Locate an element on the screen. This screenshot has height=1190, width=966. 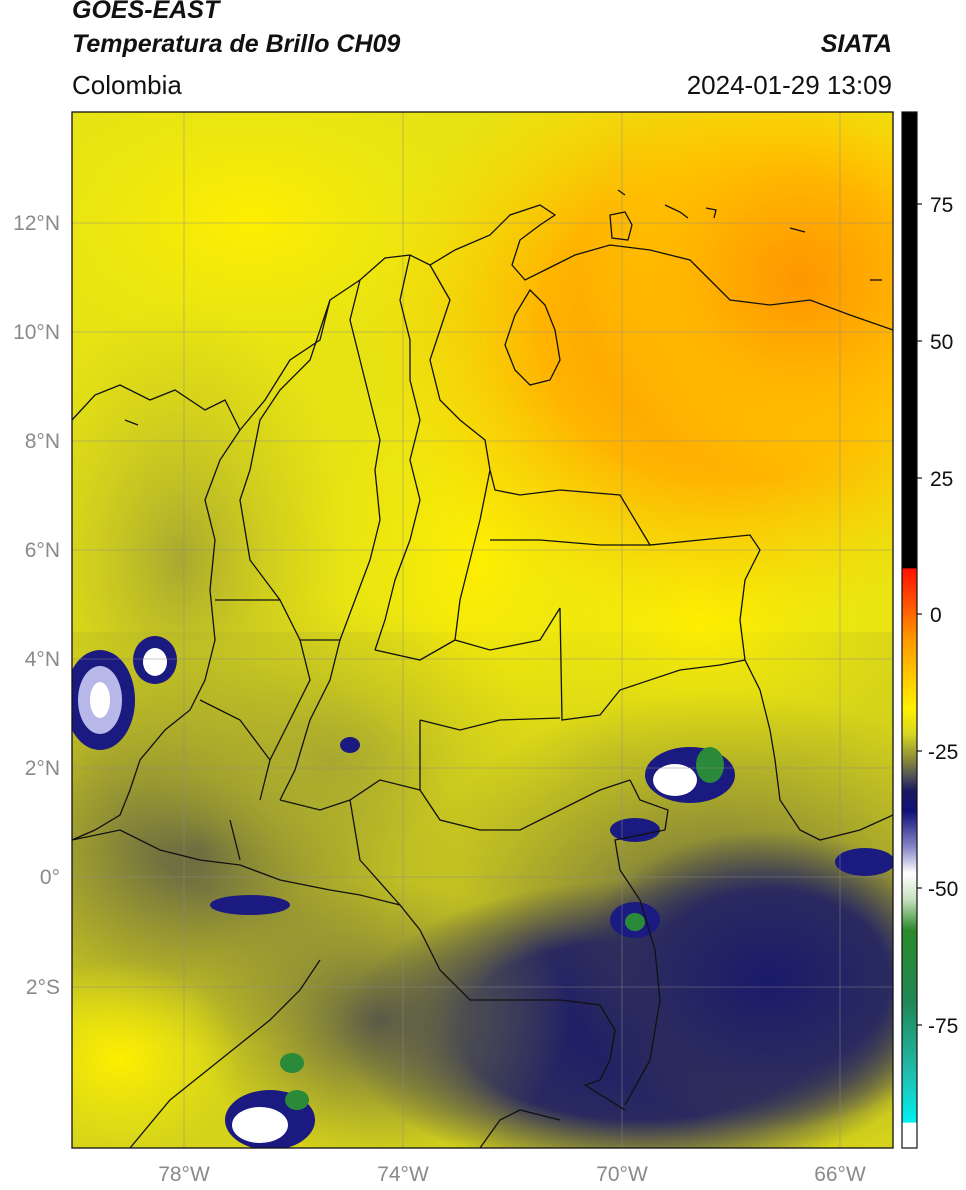
lon-tick-label: 74°W is located at coordinates (403, 1174).